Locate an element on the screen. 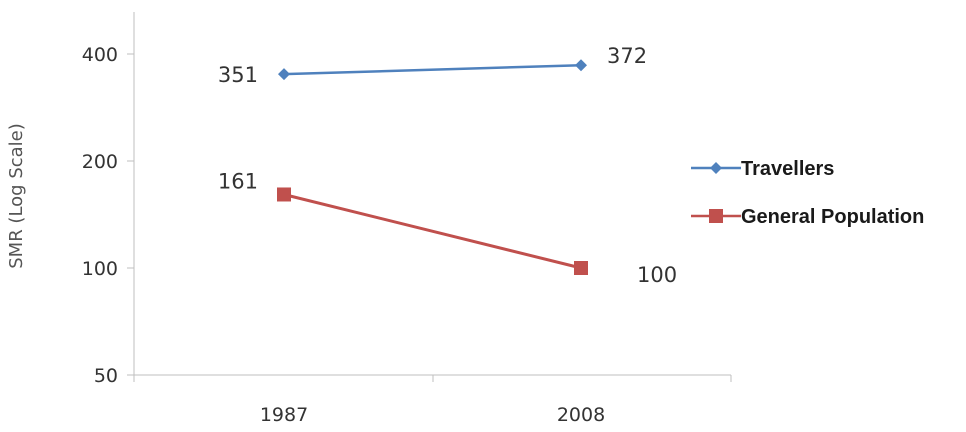 Image resolution: width=966 pixels, height=432 pixels. data-label: 372 is located at coordinates (627, 56).